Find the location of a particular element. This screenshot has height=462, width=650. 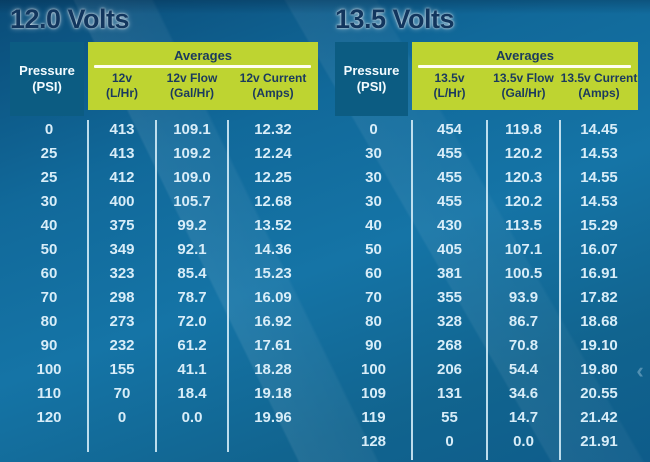

value-cell: 99.2 is located at coordinates (192, 225).